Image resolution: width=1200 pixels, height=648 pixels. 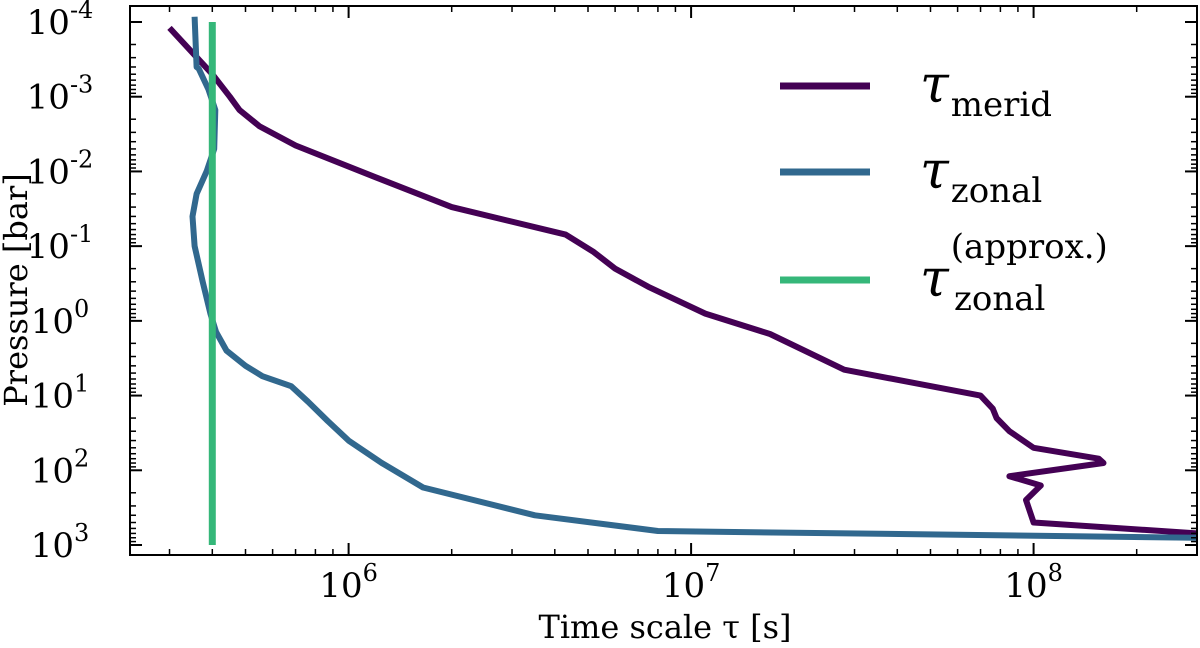 I want to click on legend-subscript-3: zonal, so click(x=999, y=299).